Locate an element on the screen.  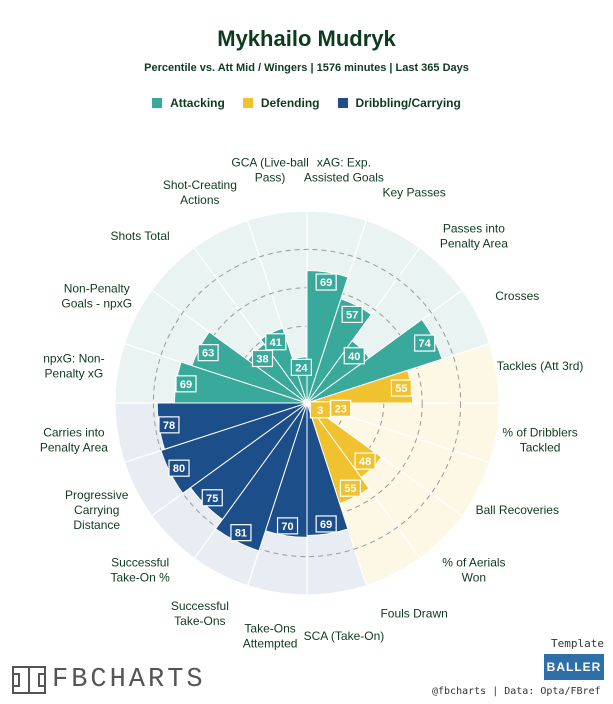
category-label-successful-take-ons: Successful Take-Ons is located at coordinates (200, 613).